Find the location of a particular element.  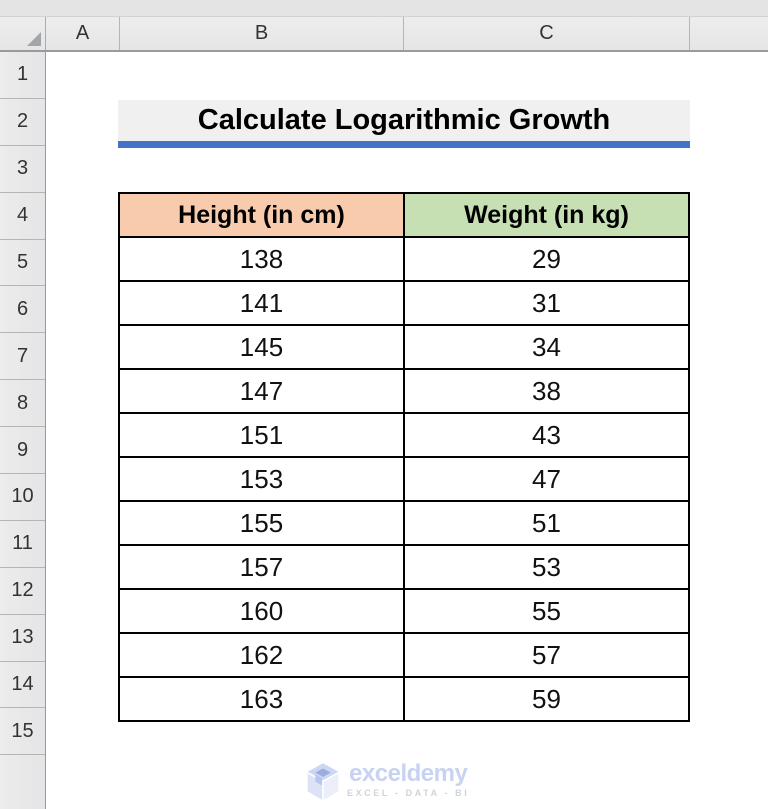

table-header-row: Height (in cm) Weight (in kg) is located at coordinates (404, 215).